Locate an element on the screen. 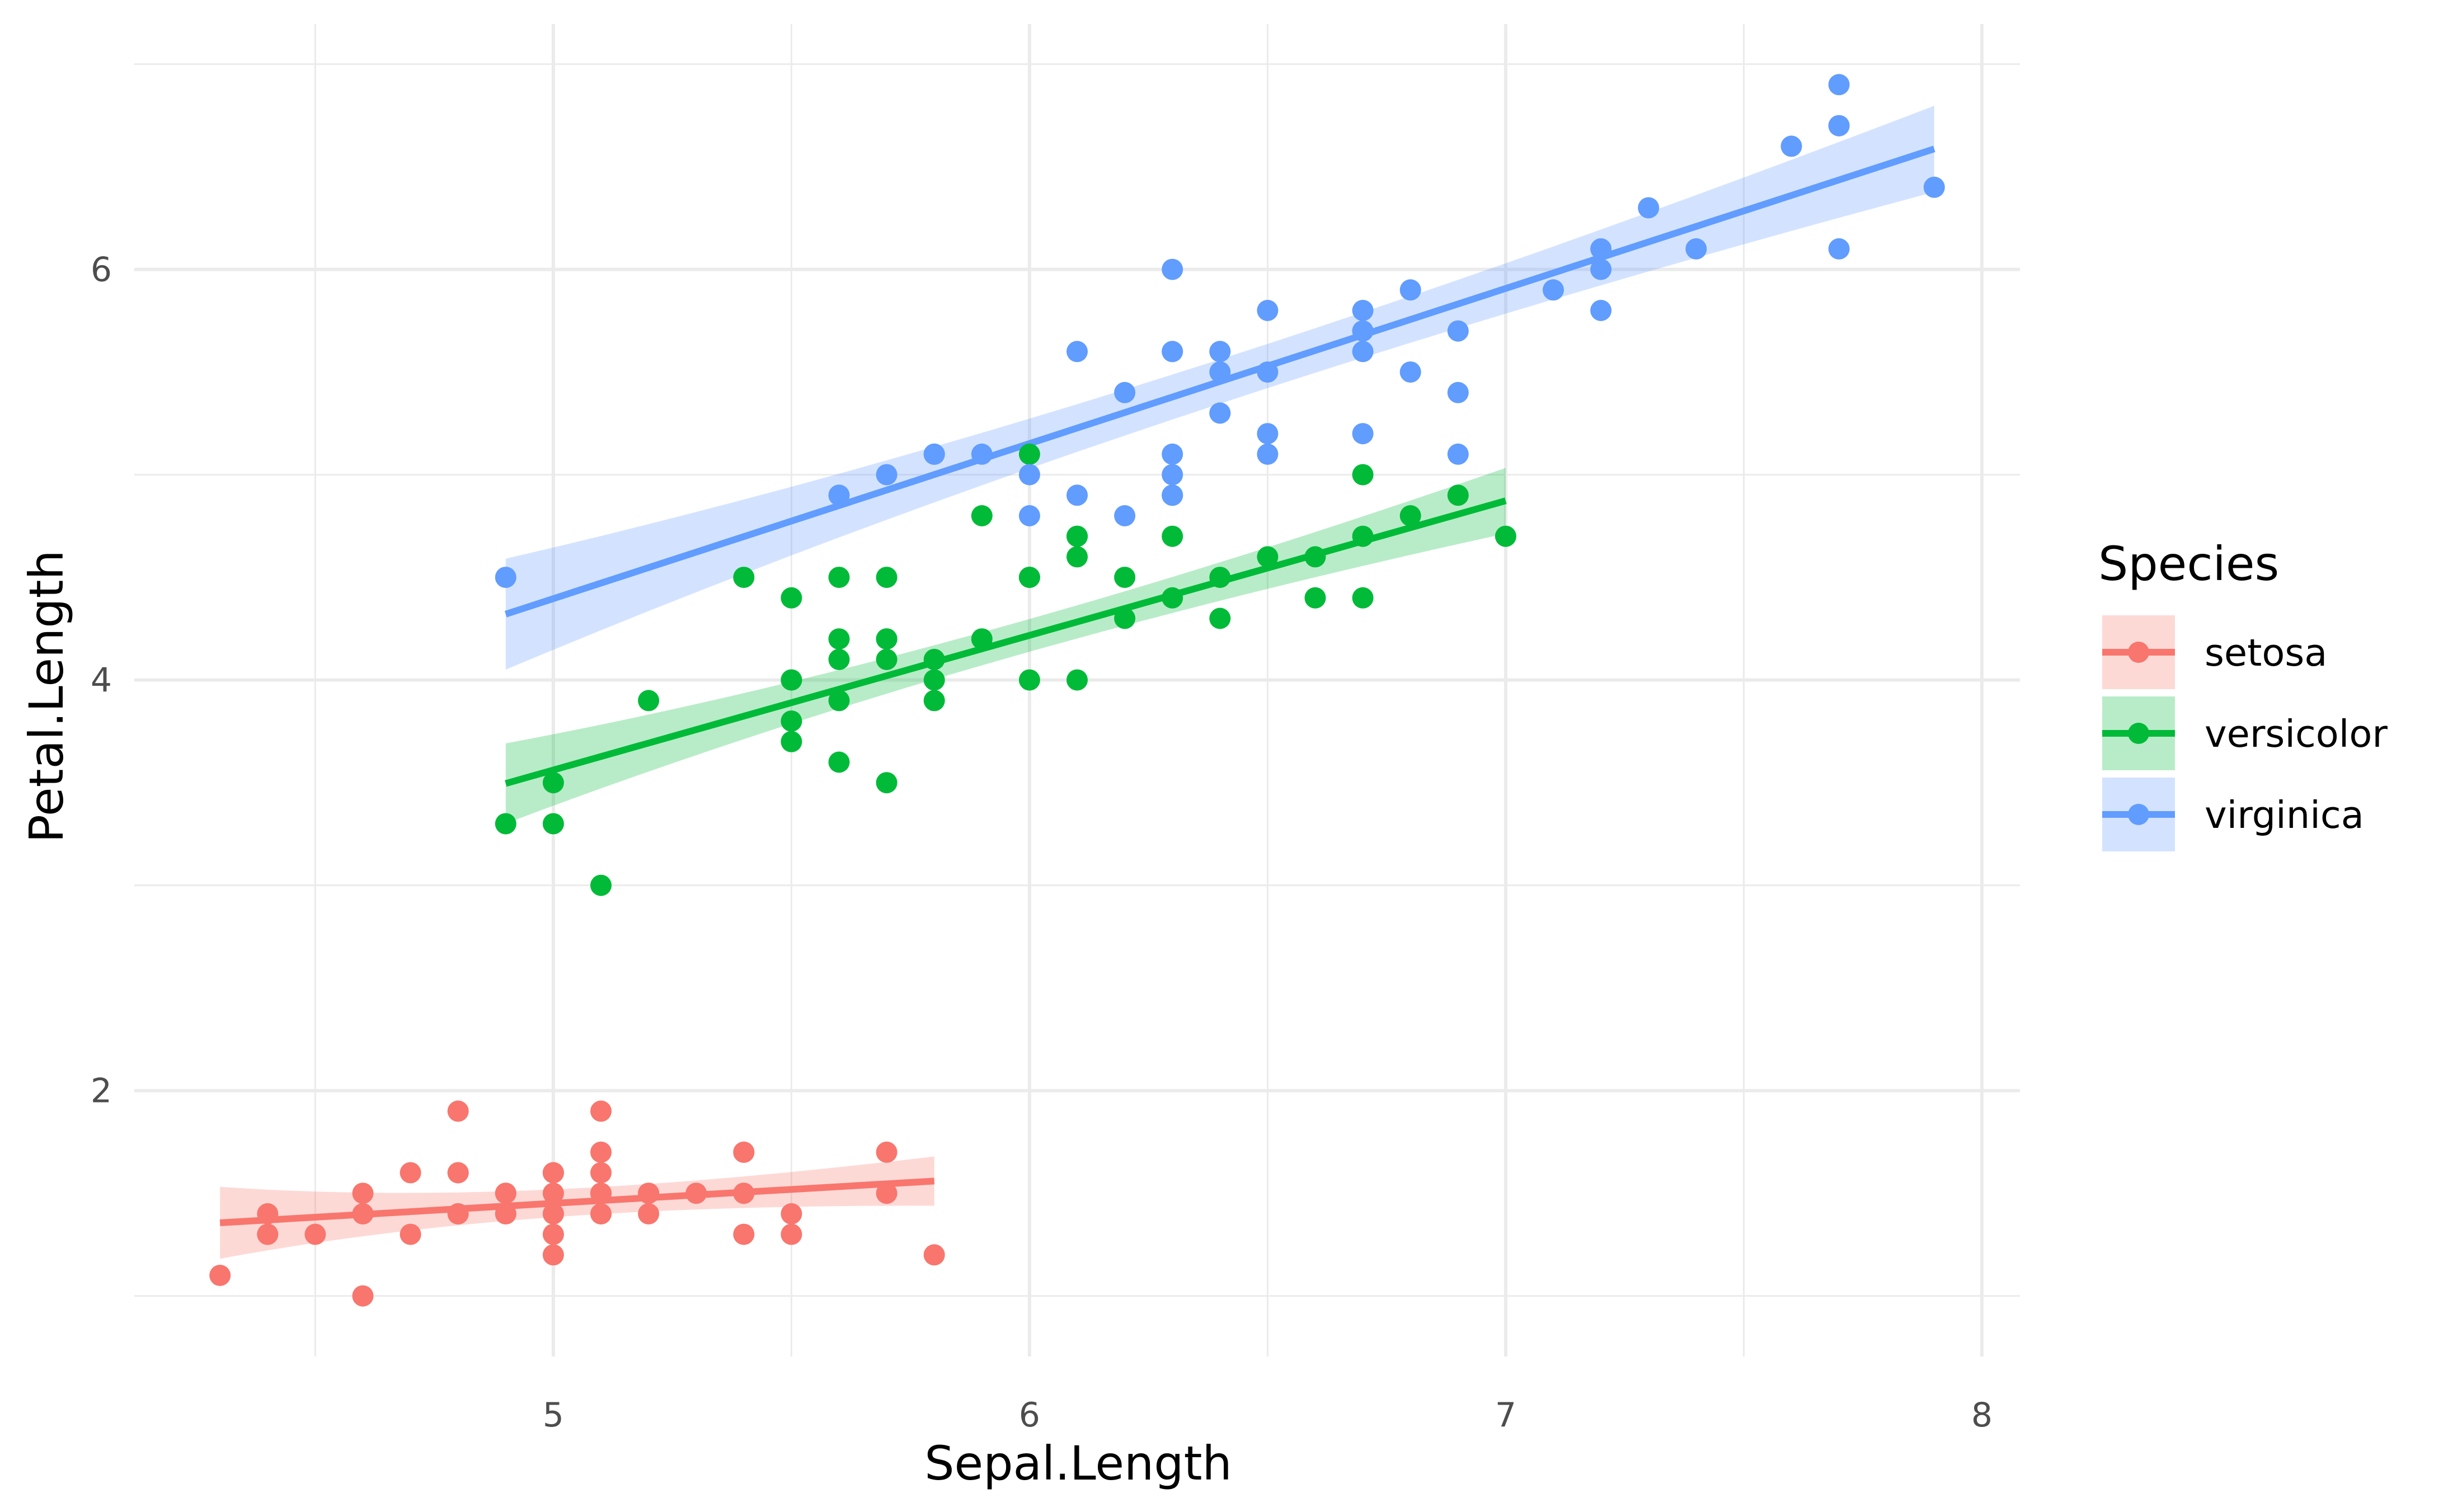 This screenshot has height=1512, width=2448. confidence-ribbon-setosa is located at coordinates (577, 1208).